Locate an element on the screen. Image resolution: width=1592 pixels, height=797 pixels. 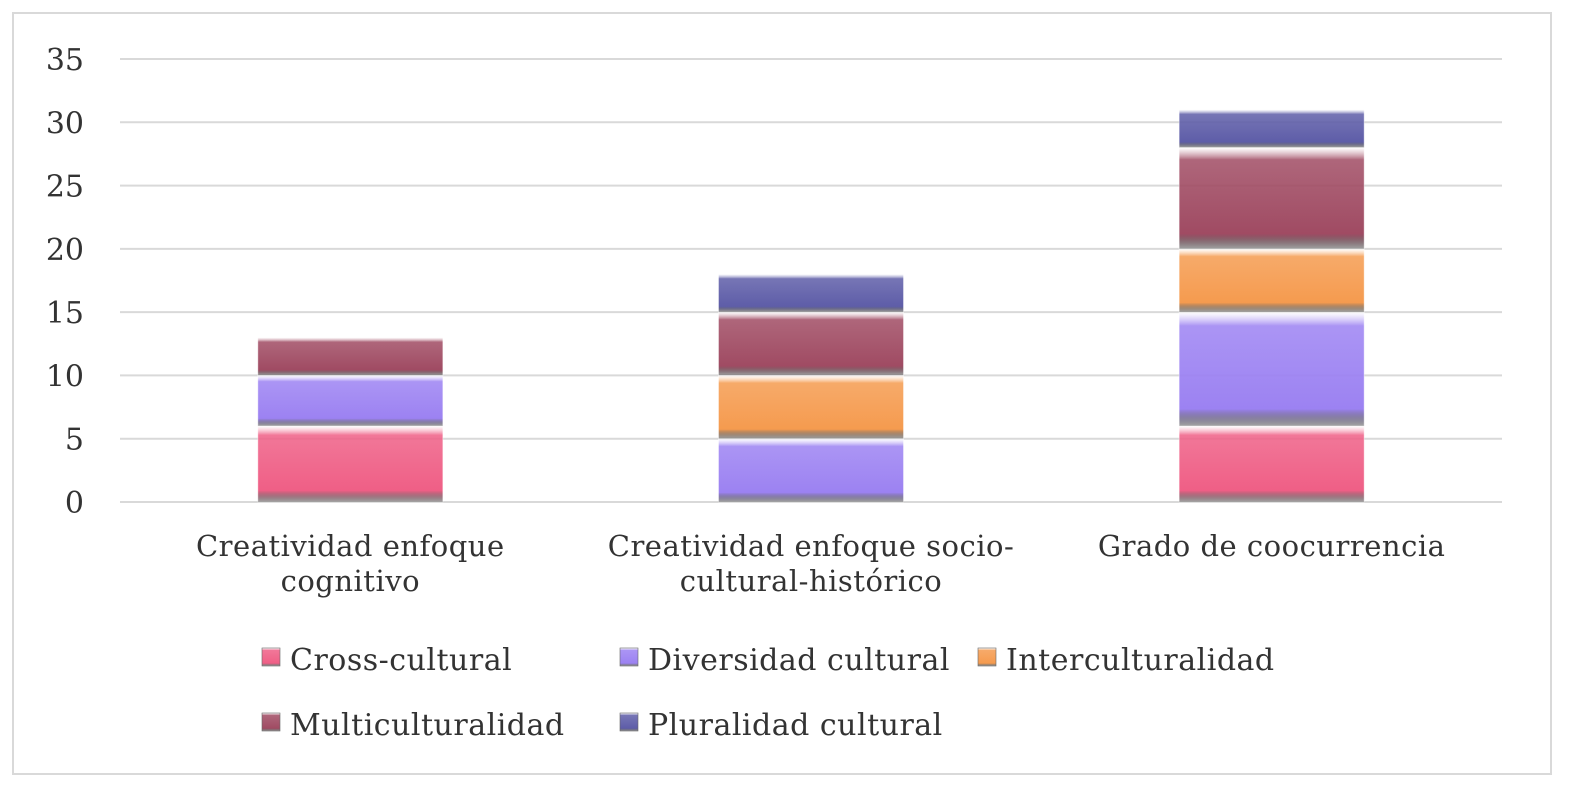
y-tick-label: 0 is located at coordinates (74, 503).